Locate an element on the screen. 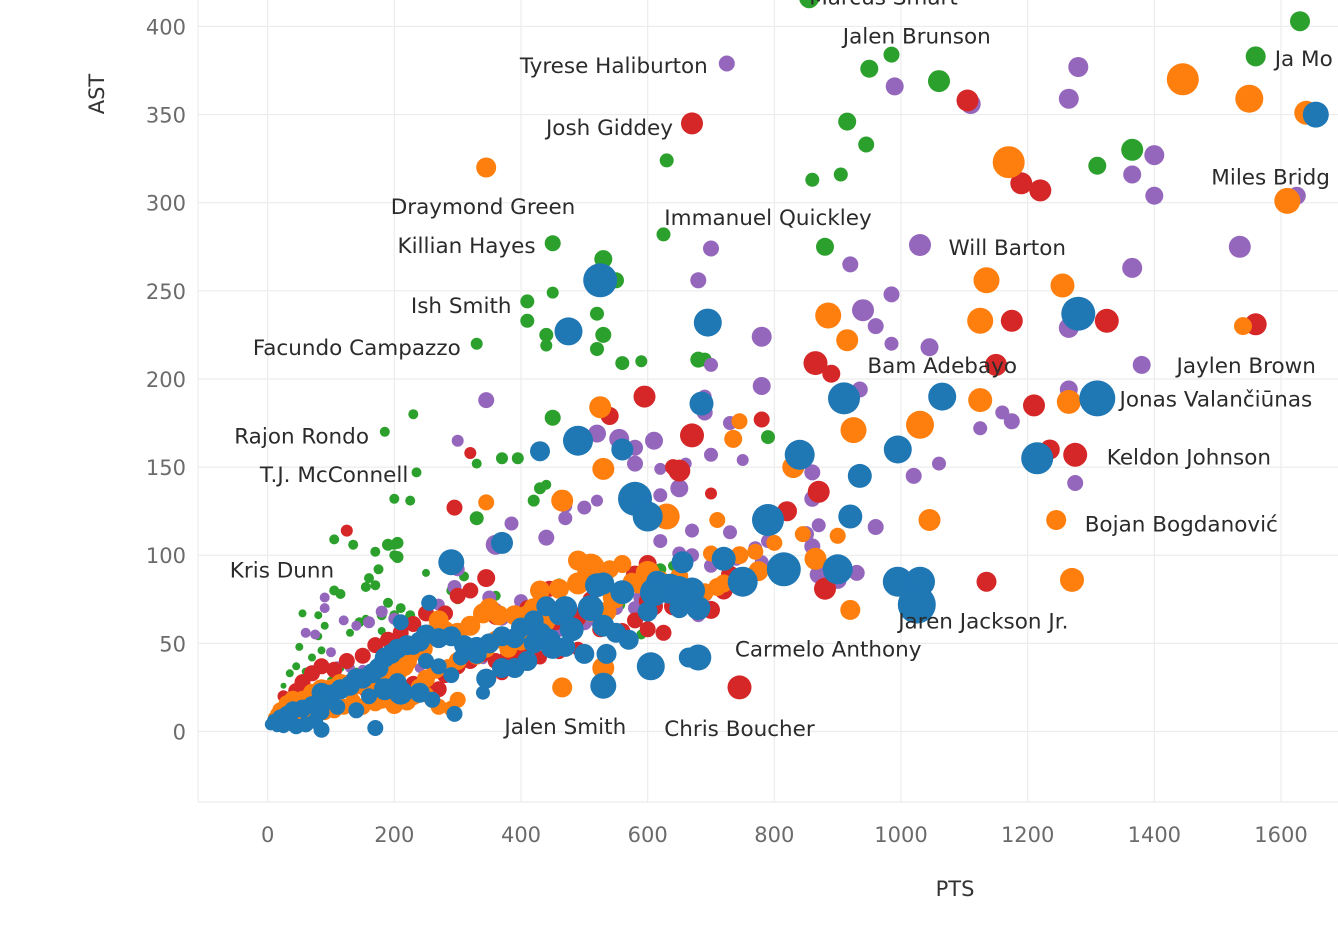 The width and height of the screenshot is (1338, 928). y-axis-title: AST is located at coordinates (97, 94).